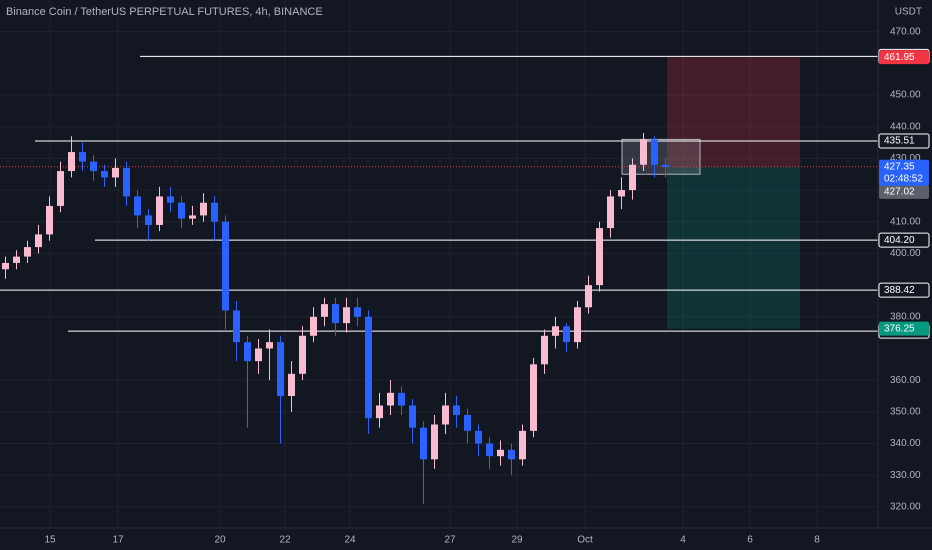 The width and height of the screenshot is (932, 550). I want to click on y-tick-label: 360.00, so click(905, 380).